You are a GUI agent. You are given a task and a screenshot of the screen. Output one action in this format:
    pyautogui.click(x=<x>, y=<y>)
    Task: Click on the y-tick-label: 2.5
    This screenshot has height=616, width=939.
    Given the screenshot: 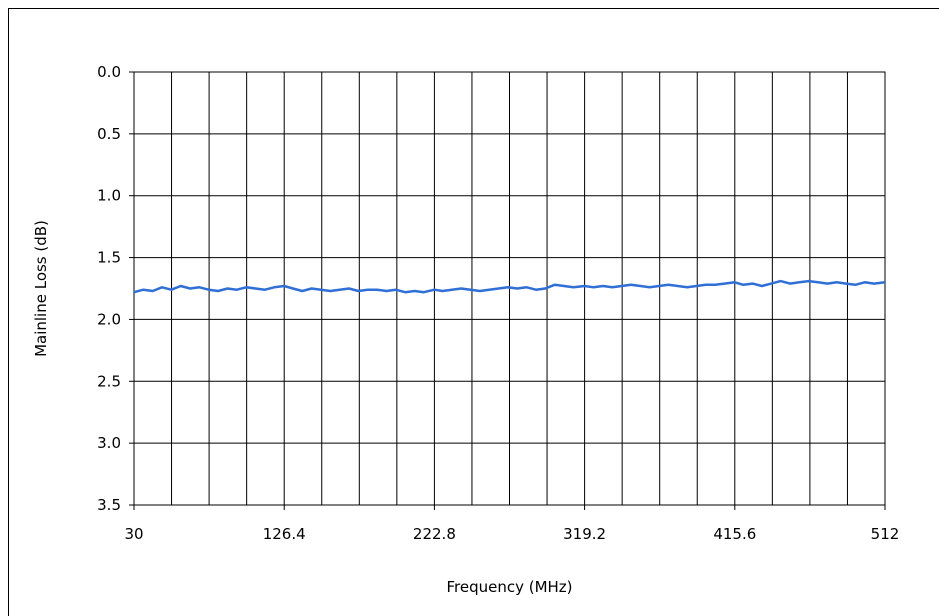 What is the action you would take?
    pyautogui.click(x=109, y=381)
    